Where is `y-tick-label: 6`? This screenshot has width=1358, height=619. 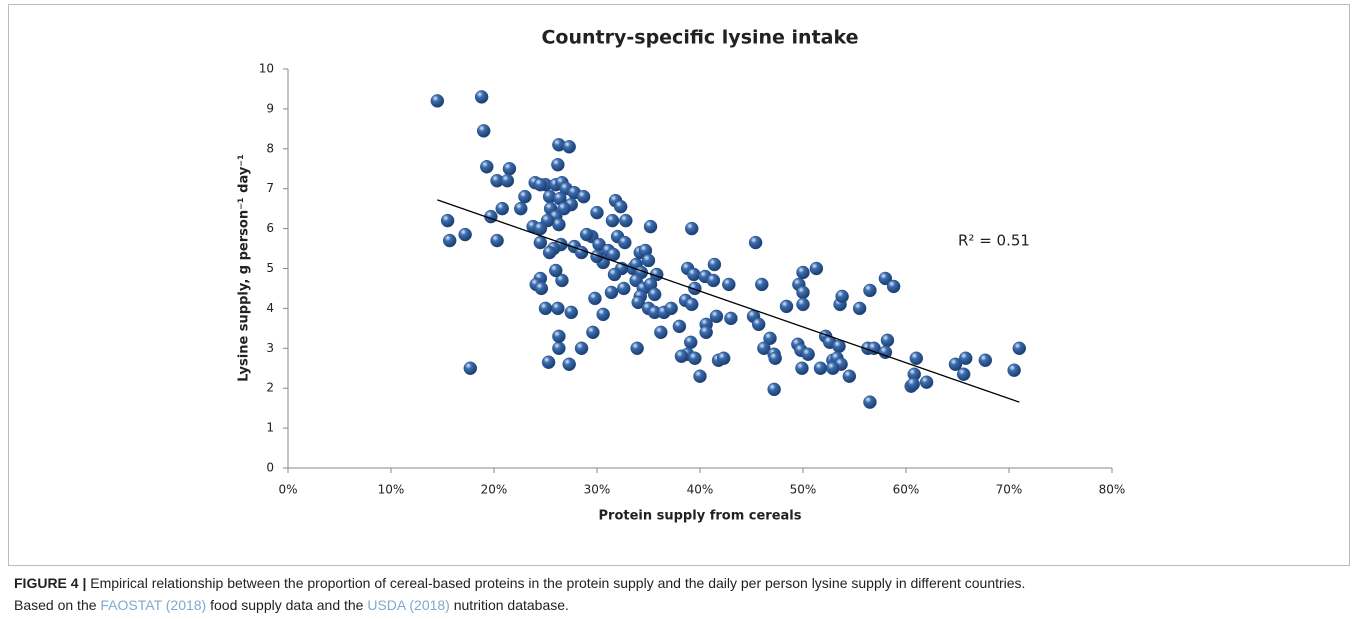
y-tick-label: 6 is located at coordinates (270, 228).